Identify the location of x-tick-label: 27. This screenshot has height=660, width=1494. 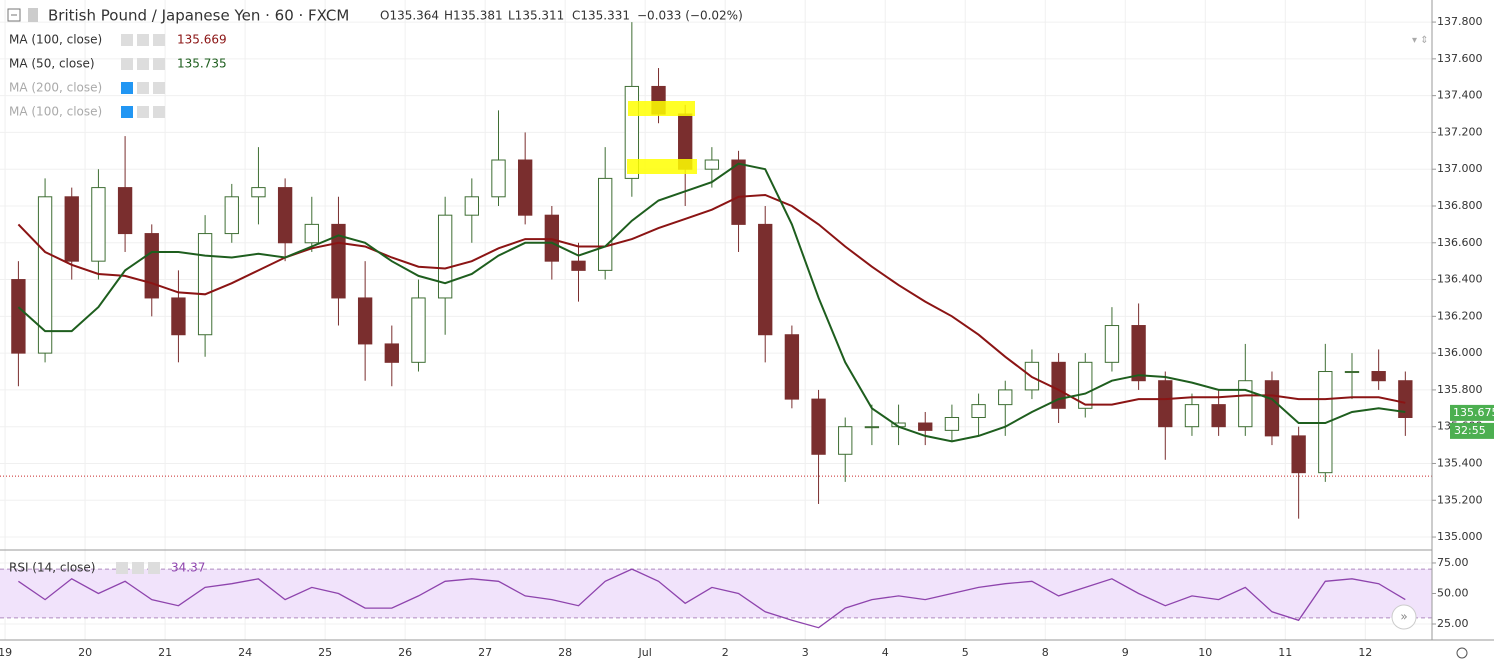
(485, 652).